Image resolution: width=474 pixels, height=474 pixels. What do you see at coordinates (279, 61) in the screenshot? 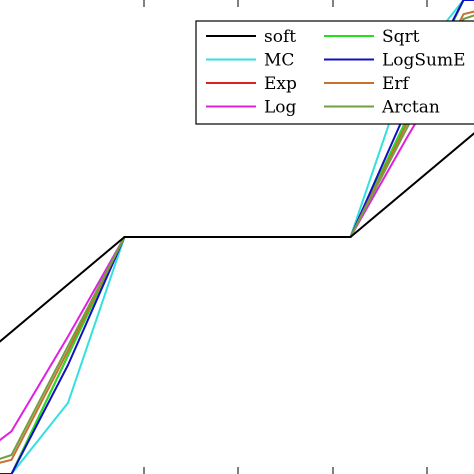
I see `legend-label-mc: MC` at bounding box center [279, 61].